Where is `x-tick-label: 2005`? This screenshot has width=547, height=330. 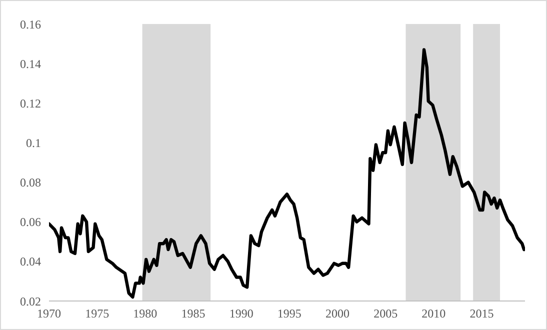 x-tick-label: 2005 is located at coordinates (386, 313).